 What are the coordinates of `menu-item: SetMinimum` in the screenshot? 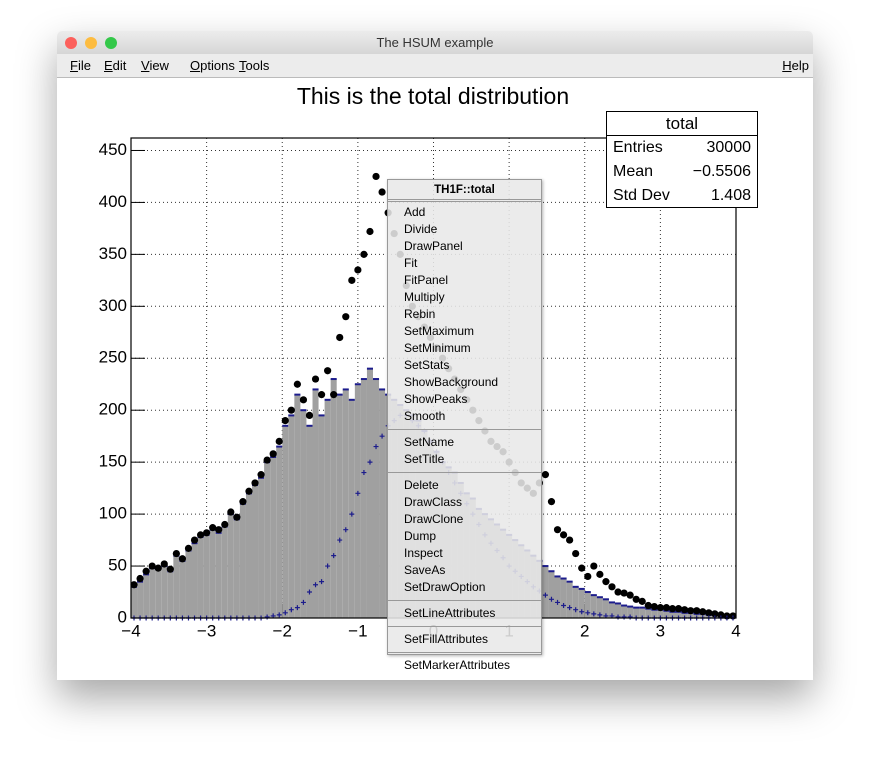 It's located at (437, 348).